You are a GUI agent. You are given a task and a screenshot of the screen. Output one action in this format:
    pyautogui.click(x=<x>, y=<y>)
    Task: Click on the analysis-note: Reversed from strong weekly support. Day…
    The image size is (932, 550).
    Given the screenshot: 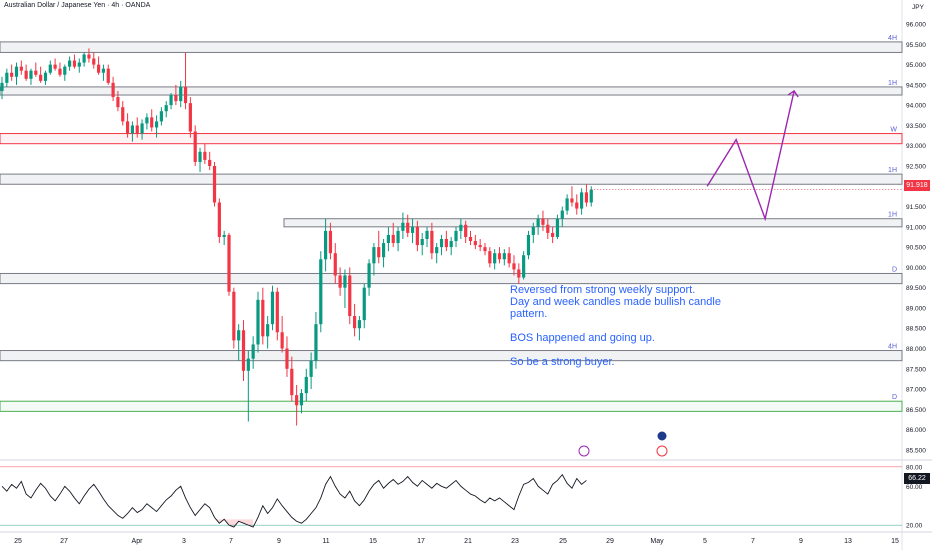 What is the action you would take?
    pyautogui.click(x=635, y=332)
    